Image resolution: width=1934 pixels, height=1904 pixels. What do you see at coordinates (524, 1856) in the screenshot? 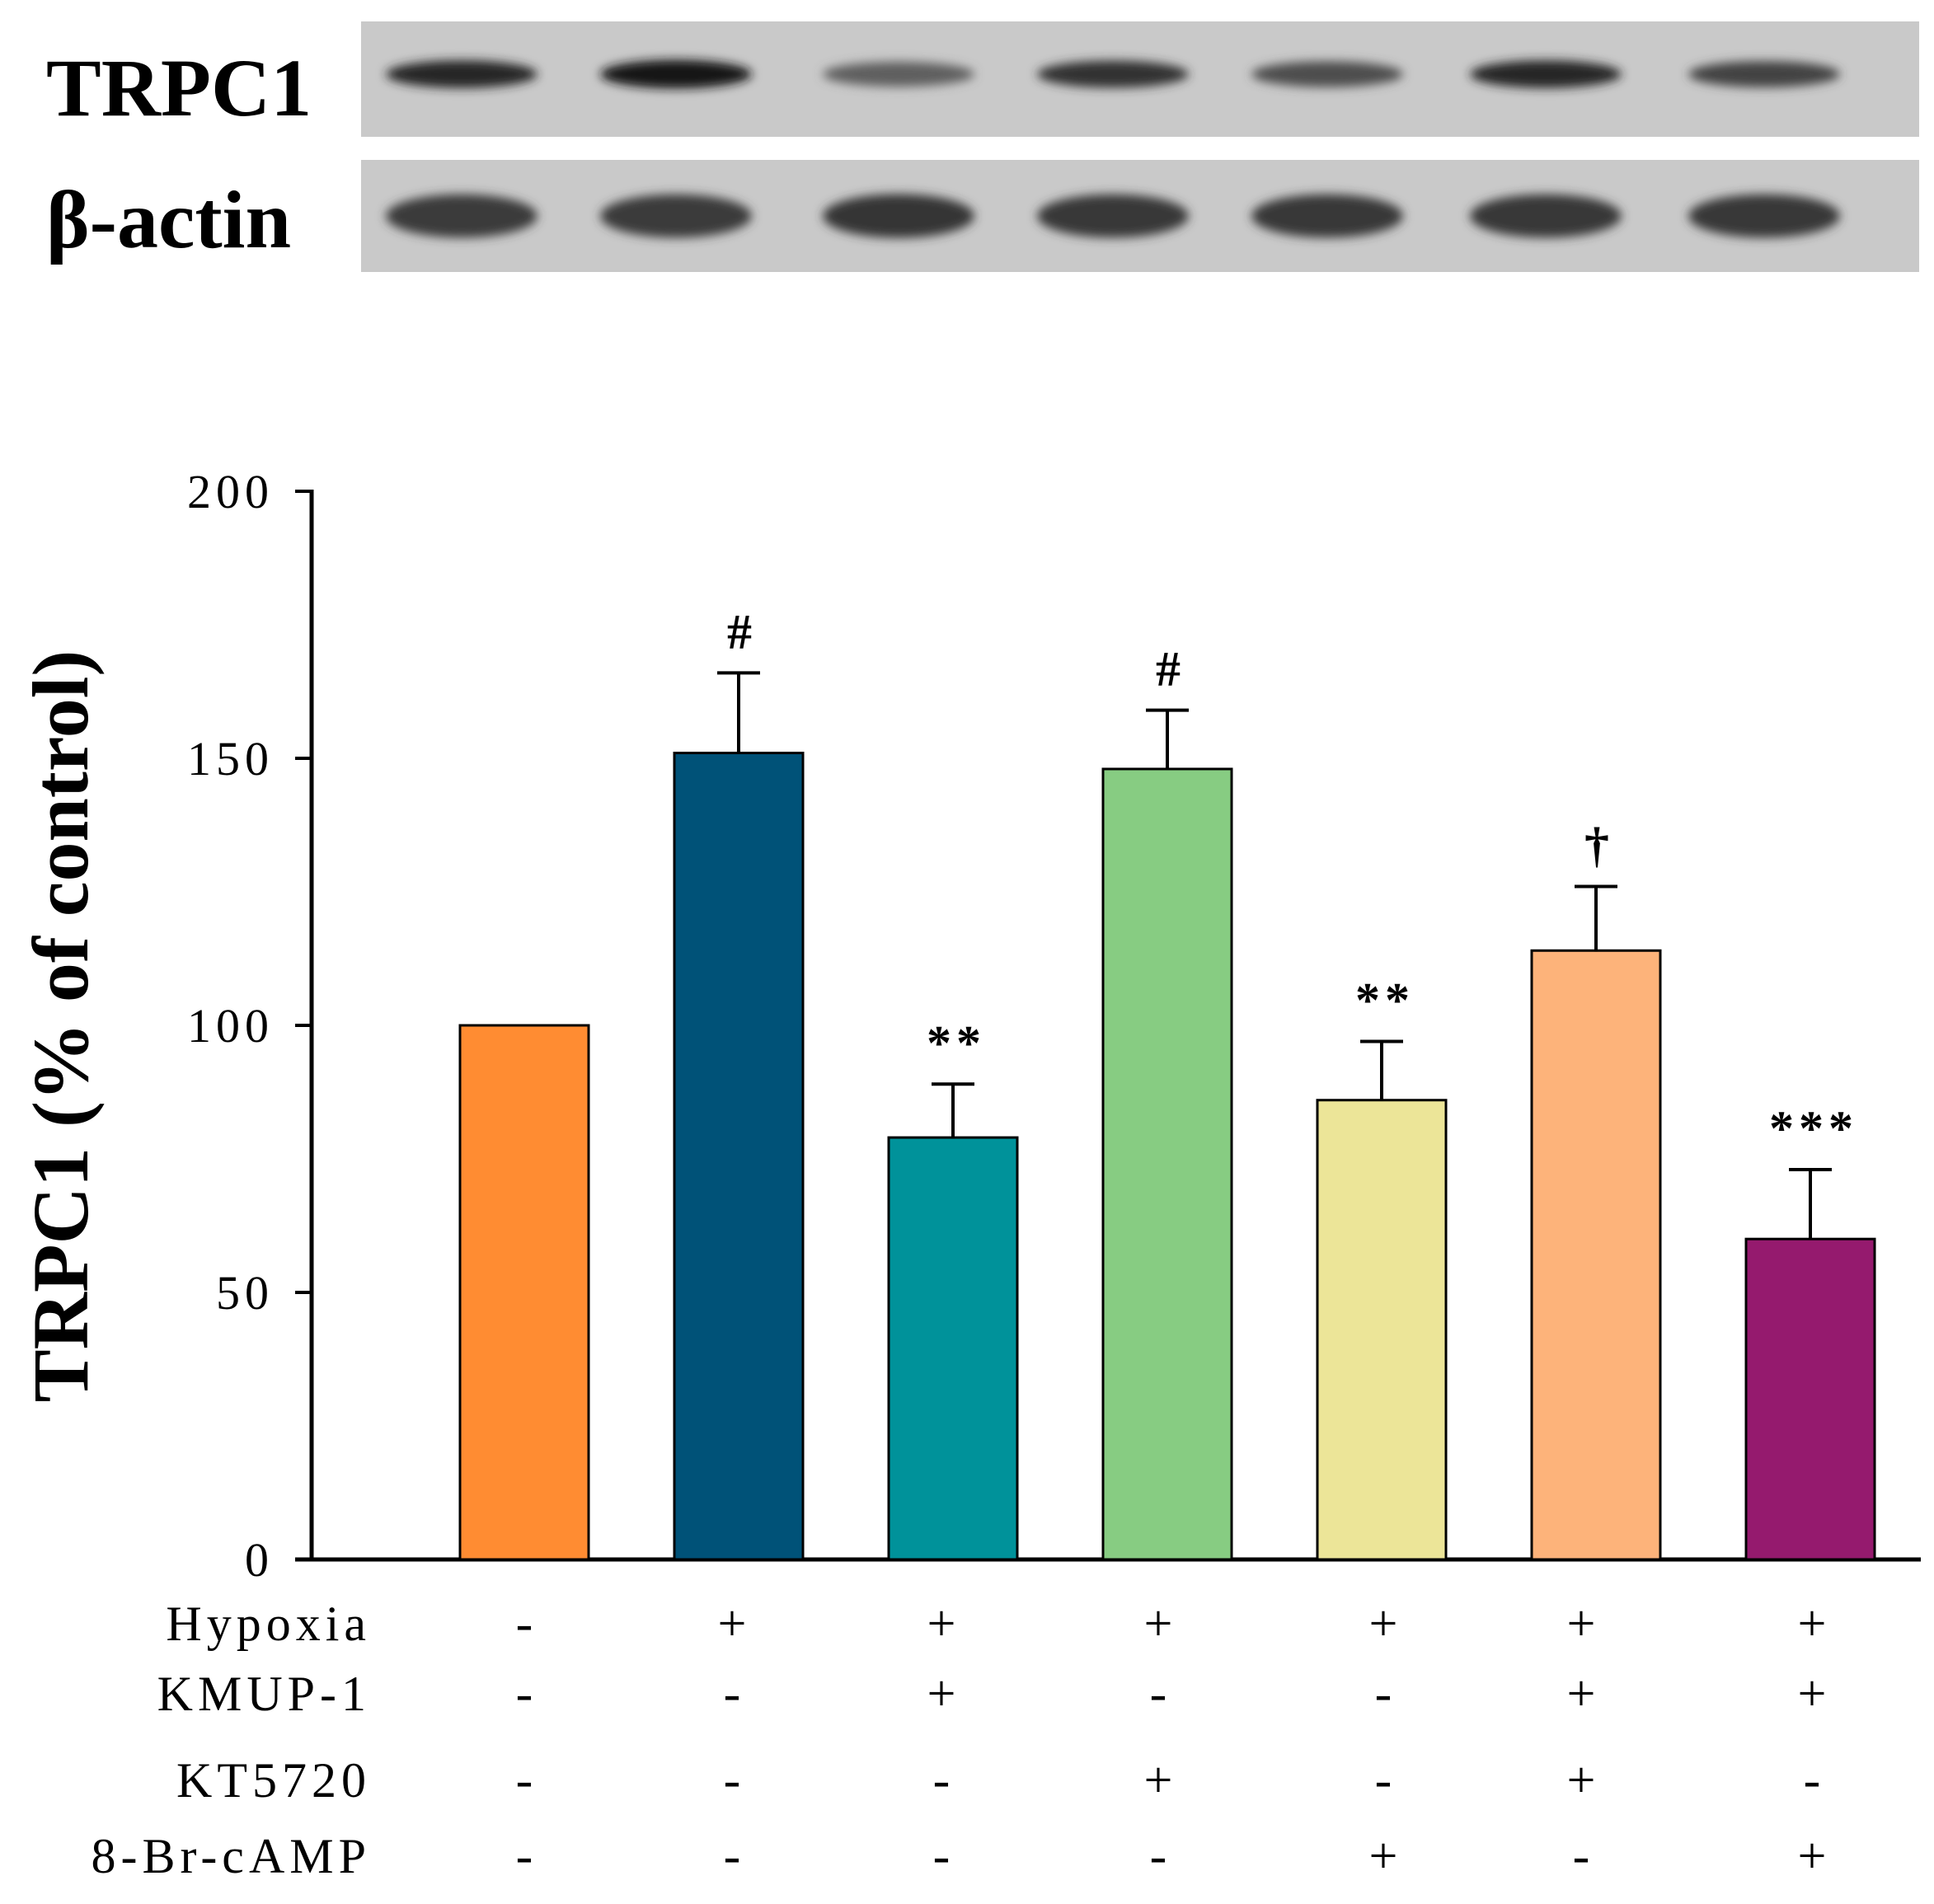
I see `condition-sign-4-1: -` at bounding box center [524, 1856].